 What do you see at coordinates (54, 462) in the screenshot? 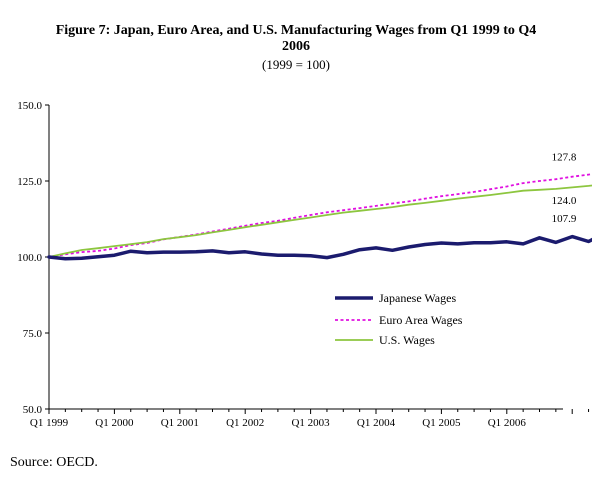
I see `source-note: Source: OECD.` at bounding box center [54, 462].